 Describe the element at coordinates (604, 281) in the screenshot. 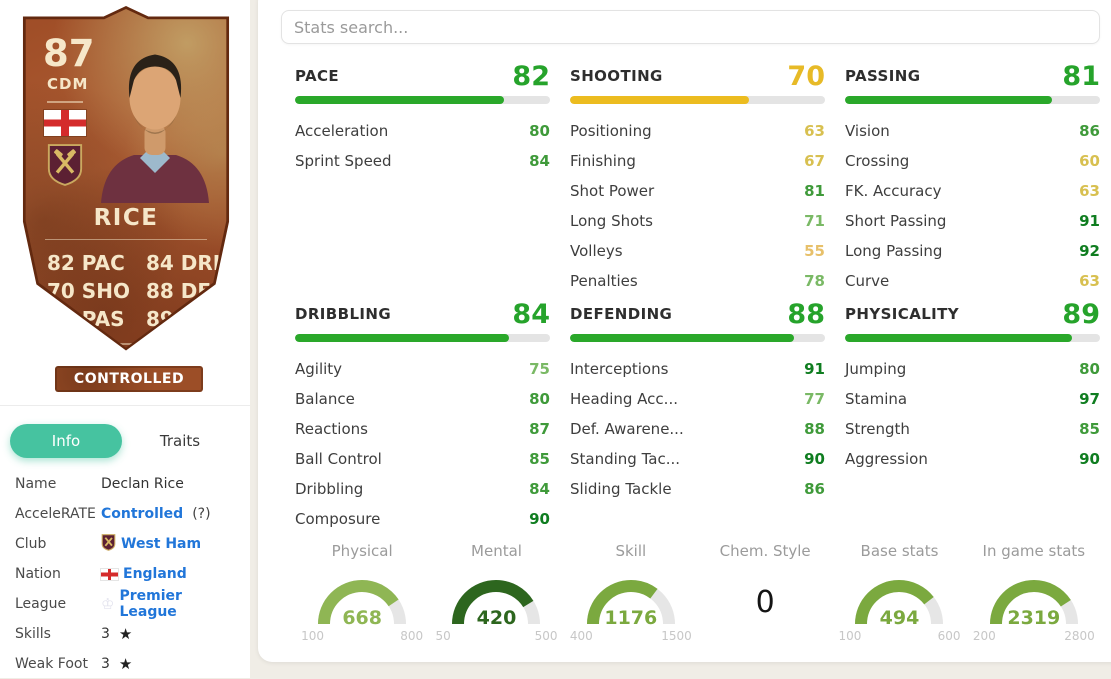

I see `stat-label: Penalties` at that location.